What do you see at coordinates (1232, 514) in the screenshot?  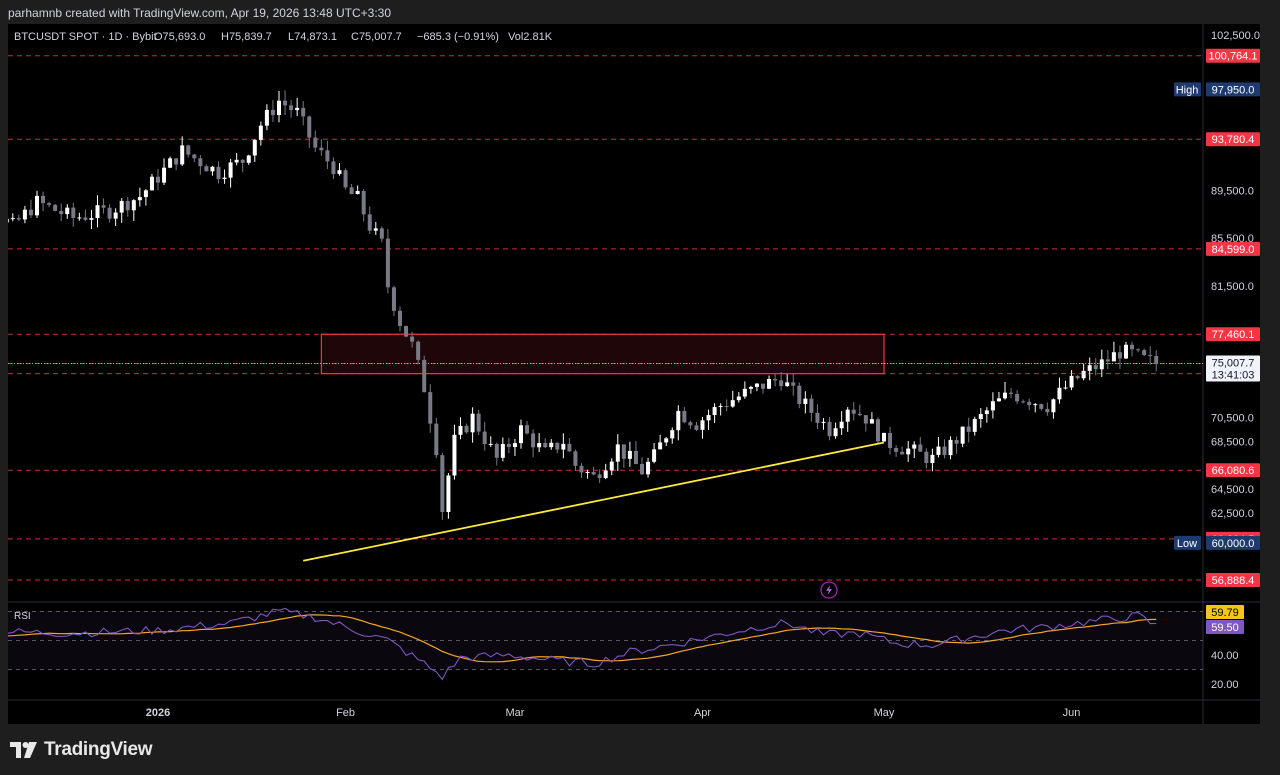 I see `price-tick-label: 62,500.0` at bounding box center [1232, 514].